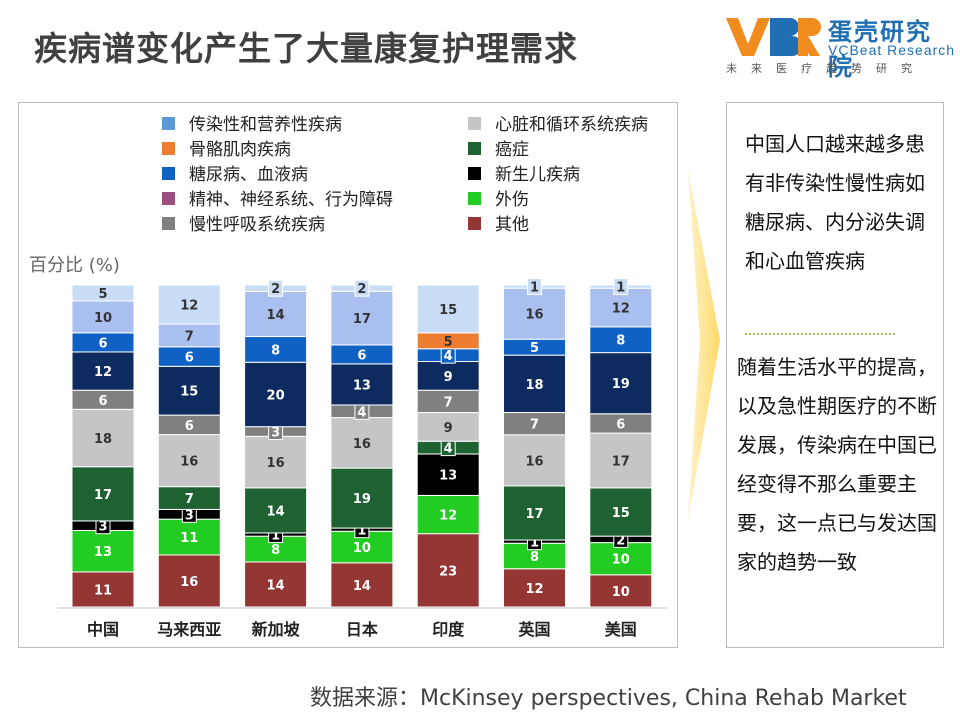  Describe the element at coordinates (189, 629) in the screenshot. I see `category-label: 马来西亚` at that location.